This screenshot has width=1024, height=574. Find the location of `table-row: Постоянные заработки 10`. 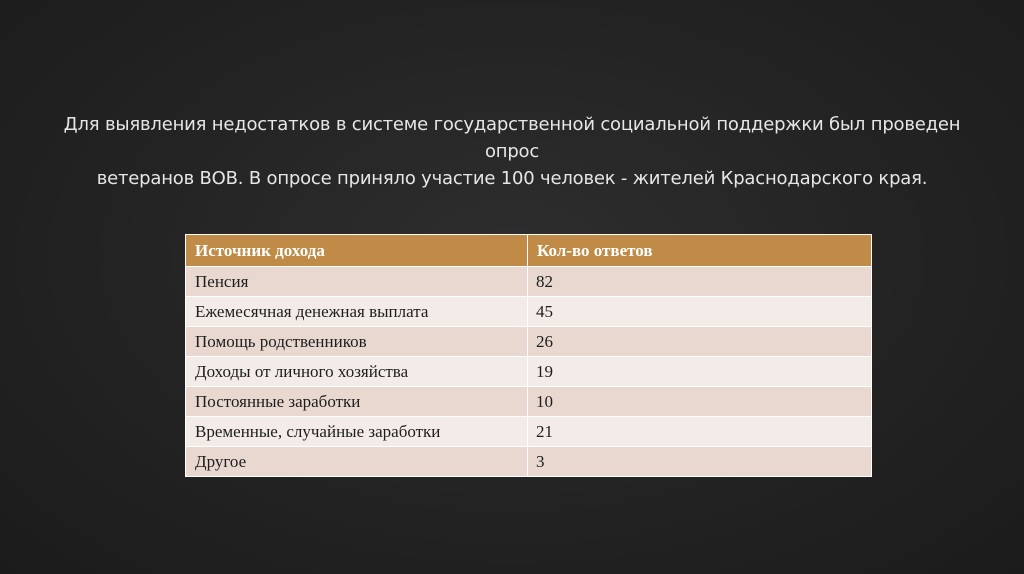

table-row: Постоянные заработки 10 is located at coordinates (528, 401).